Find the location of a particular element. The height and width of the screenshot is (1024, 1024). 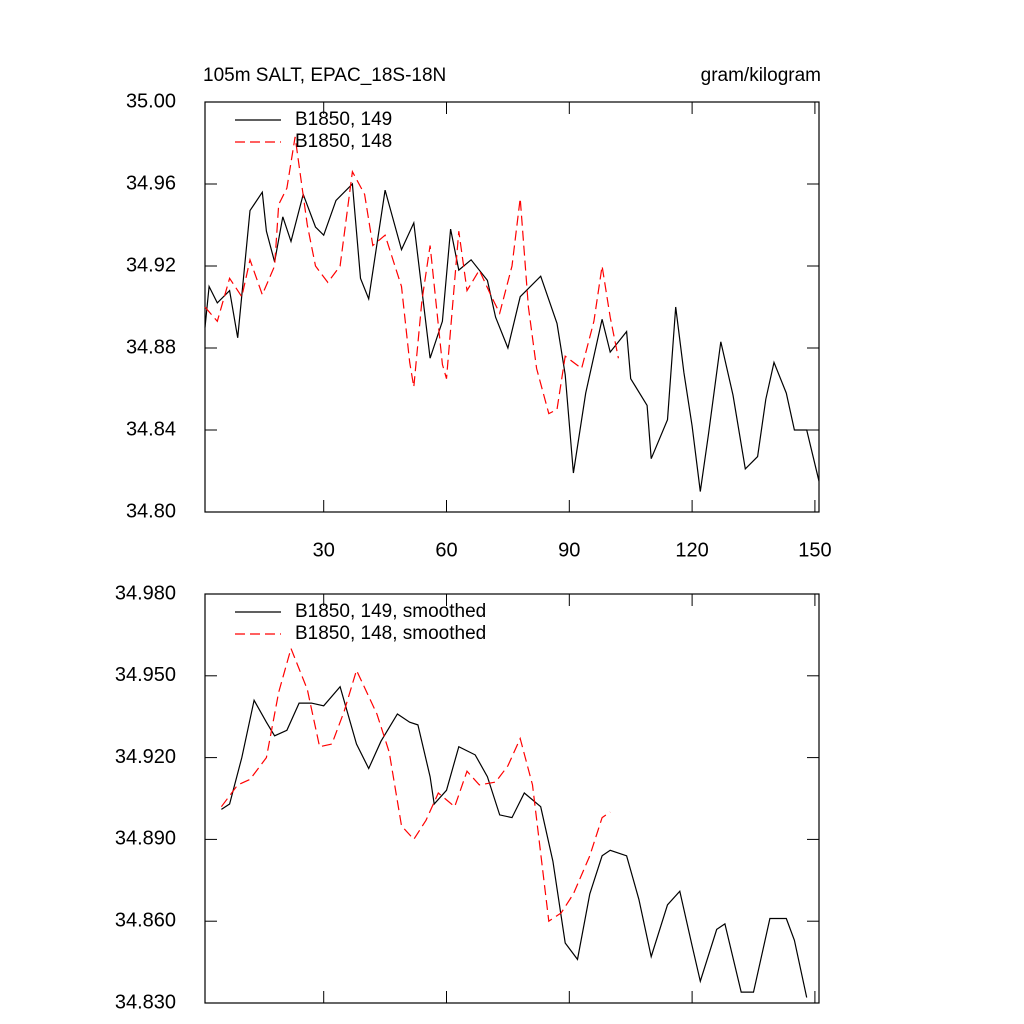

y-tick-label: 34.830 is located at coordinates (145, 1002).